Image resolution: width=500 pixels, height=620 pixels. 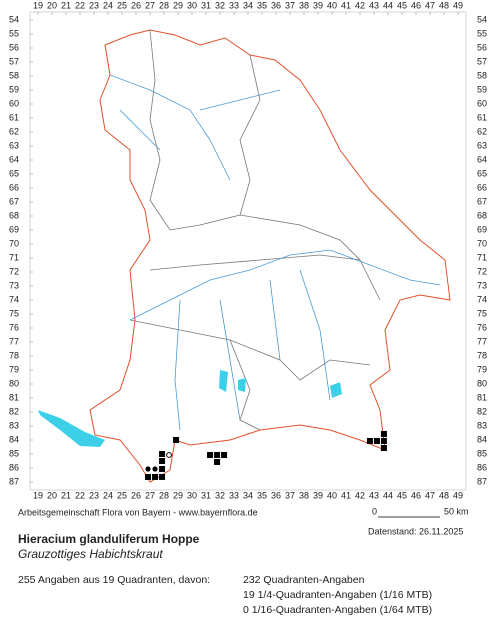 What do you see at coordinates (94, 495) in the screenshot?
I see `x-tick-label: 23` at bounding box center [94, 495].